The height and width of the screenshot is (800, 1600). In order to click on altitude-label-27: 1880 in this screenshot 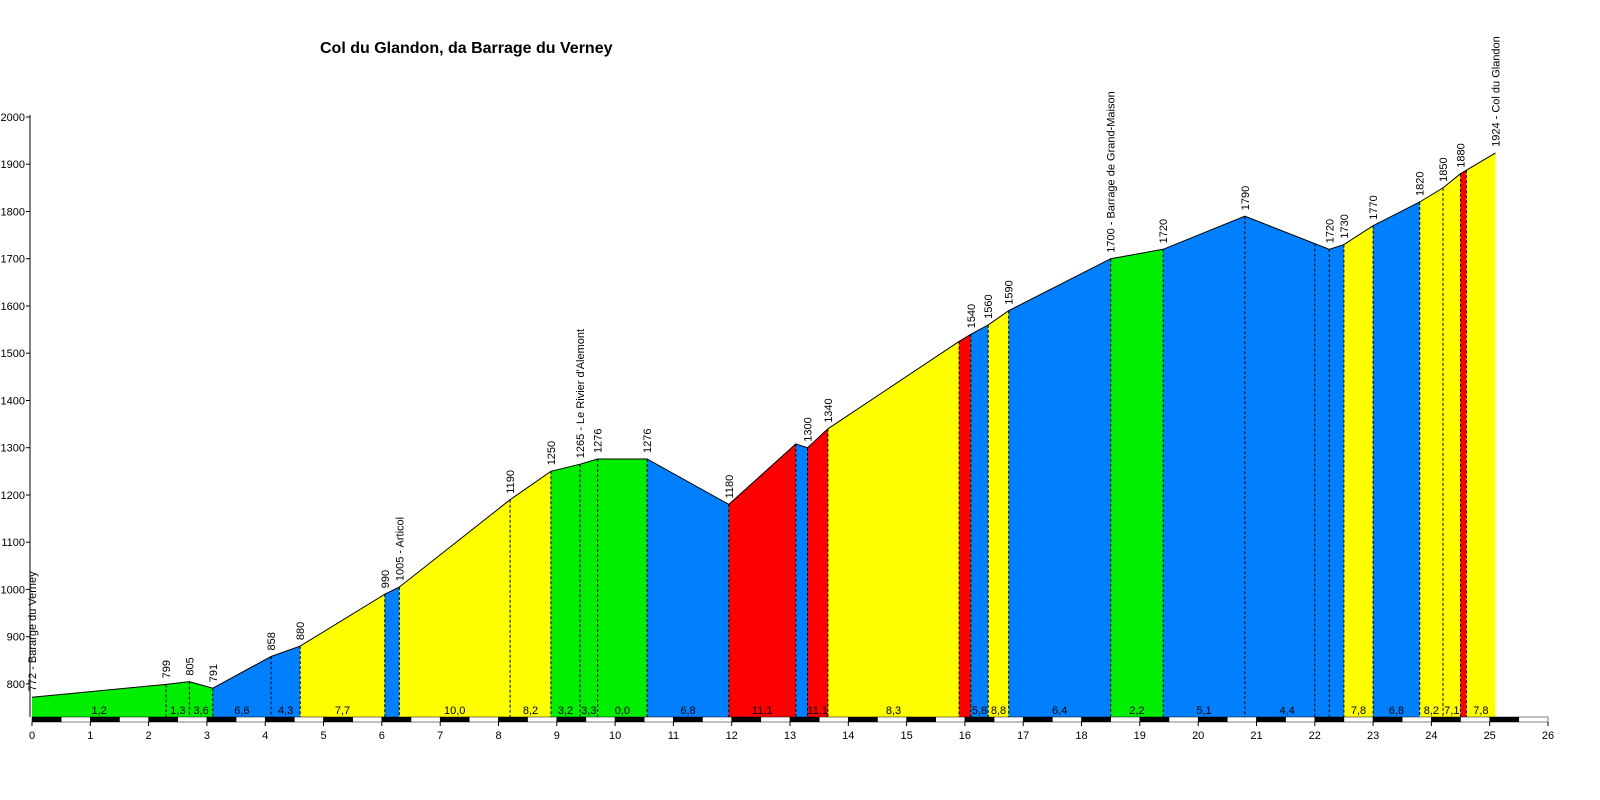, I will do `click(1462, 155)`.